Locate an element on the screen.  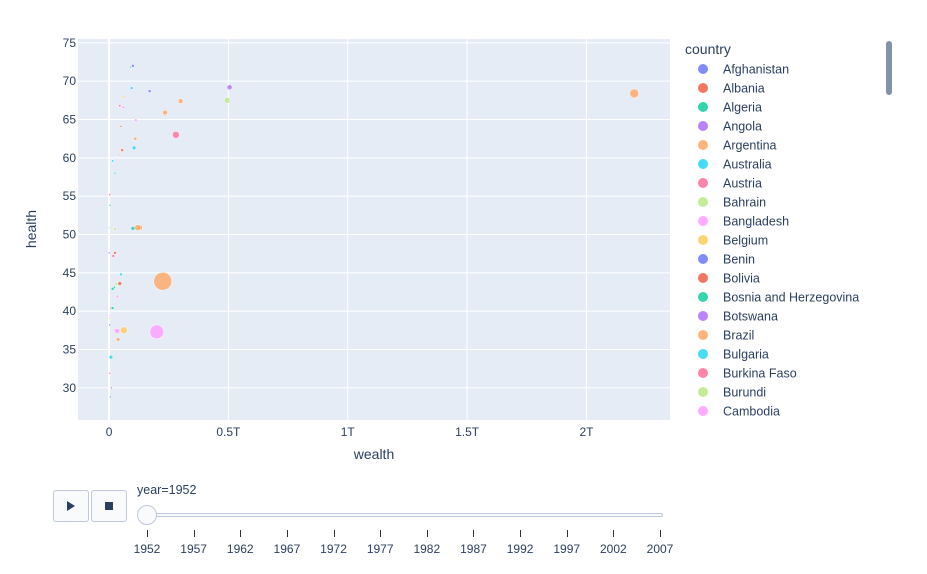
legend-item-label: Botswana is located at coordinates (750, 317).